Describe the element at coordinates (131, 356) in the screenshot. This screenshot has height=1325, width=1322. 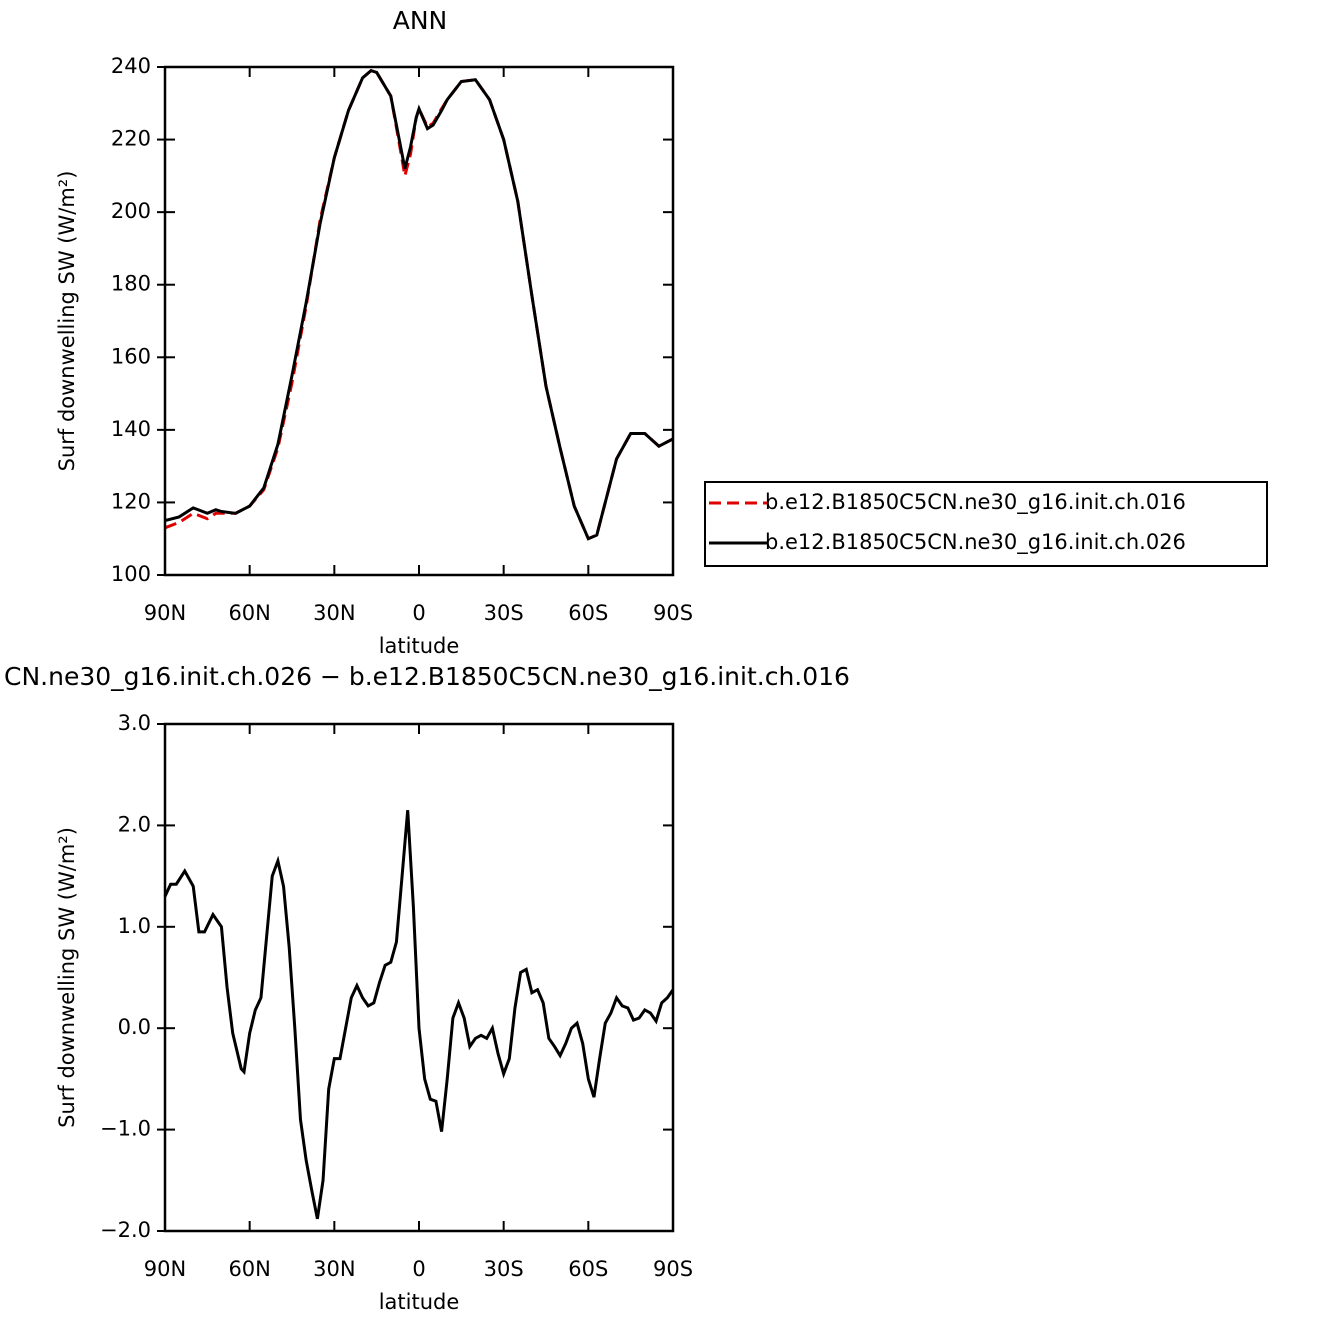
I see `y-tick-label: 160` at that location.